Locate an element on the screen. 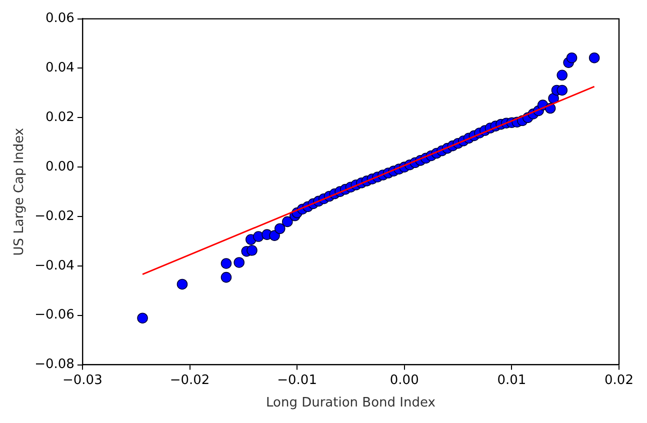 The width and height of the screenshot is (647, 423). x-axis-title: Long Duration Bond Index is located at coordinates (351, 403).